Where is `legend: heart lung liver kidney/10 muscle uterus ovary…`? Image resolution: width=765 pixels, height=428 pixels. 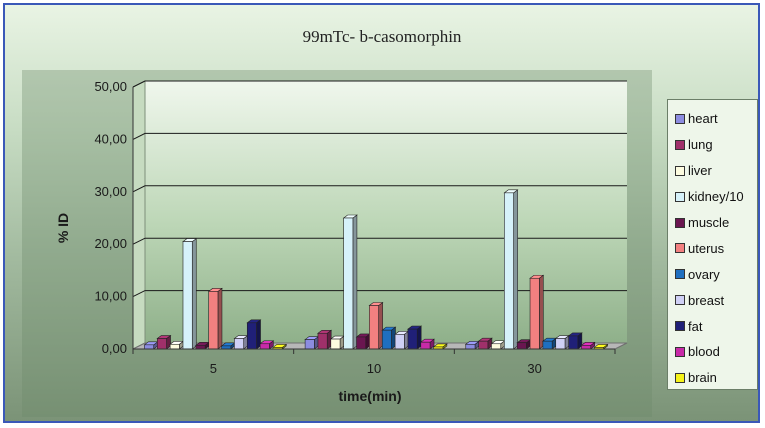
legend: heart lung liver kidney/10 muscle uterus ovary… is located at coordinates (712, 244).